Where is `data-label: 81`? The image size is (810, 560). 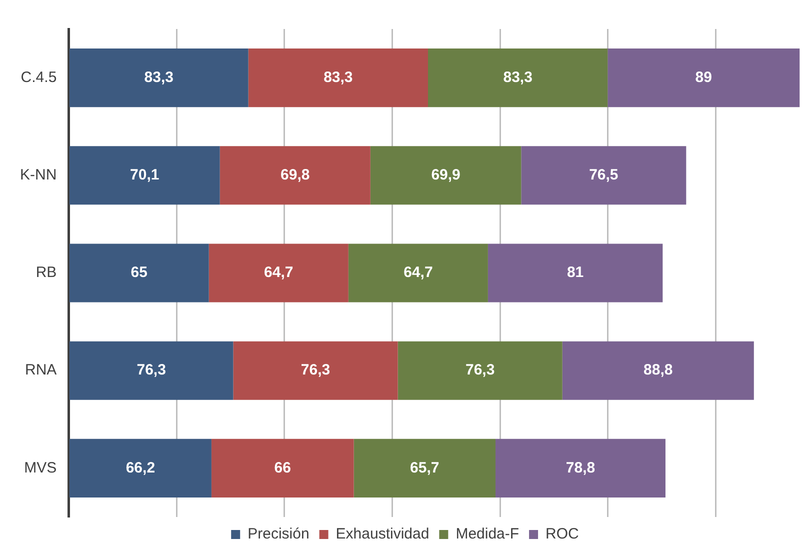 data-label: 81 is located at coordinates (575, 273).